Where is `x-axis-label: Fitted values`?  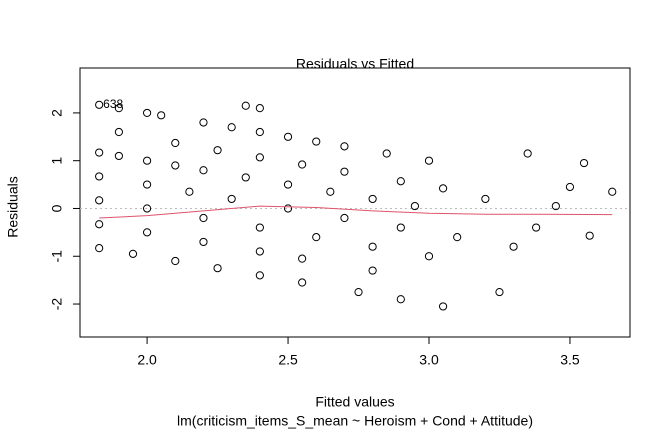 x-axis-label: Fitted values is located at coordinates (354, 402).